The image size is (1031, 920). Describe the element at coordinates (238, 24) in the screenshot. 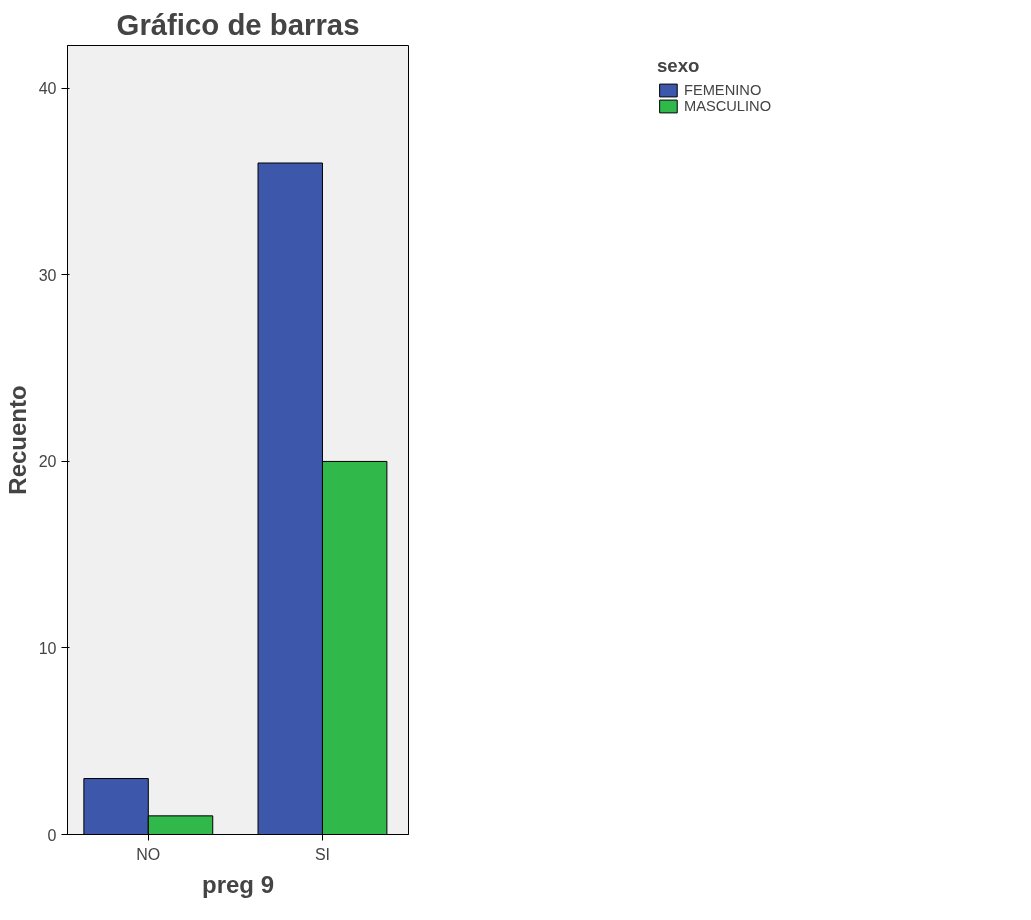

I see `chart-title: Gráfico de barras` at that location.